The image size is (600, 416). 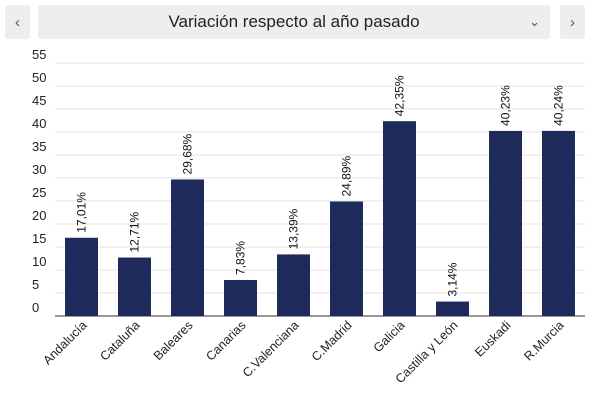 What do you see at coordinates (35, 307) in the screenshot?
I see `y-tick-label: 0` at bounding box center [35, 307].